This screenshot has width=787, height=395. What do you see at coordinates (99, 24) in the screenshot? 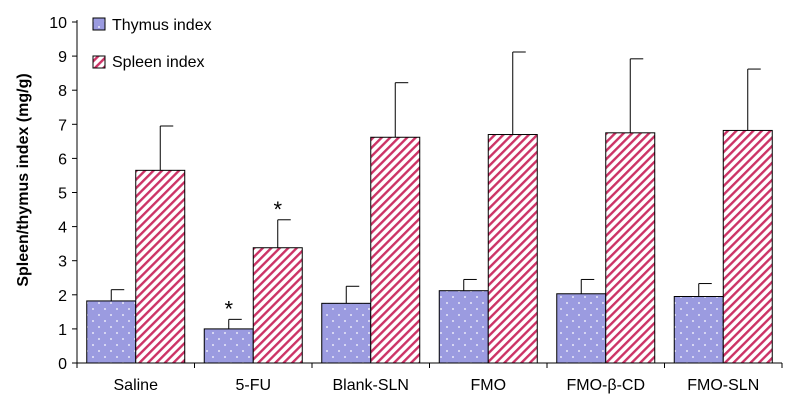
I see `legend-swatch-thymus` at bounding box center [99, 24].